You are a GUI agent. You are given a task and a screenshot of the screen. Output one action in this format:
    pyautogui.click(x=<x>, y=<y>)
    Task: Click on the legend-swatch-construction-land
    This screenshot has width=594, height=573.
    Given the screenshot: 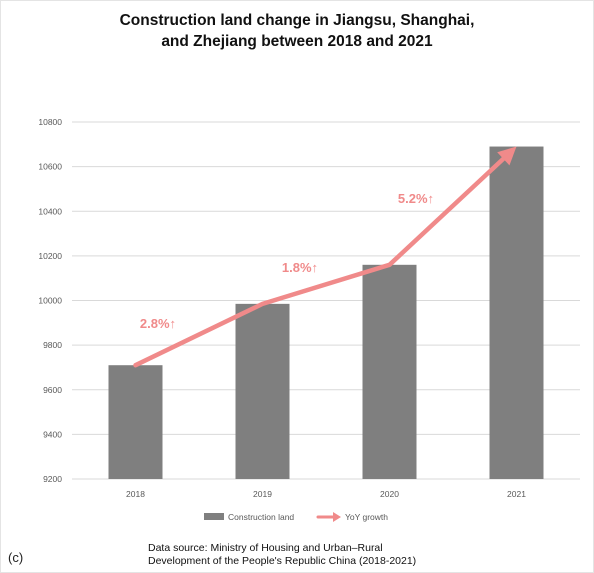 What is the action you would take?
    pyautogui.click(x=214, y=516)
    